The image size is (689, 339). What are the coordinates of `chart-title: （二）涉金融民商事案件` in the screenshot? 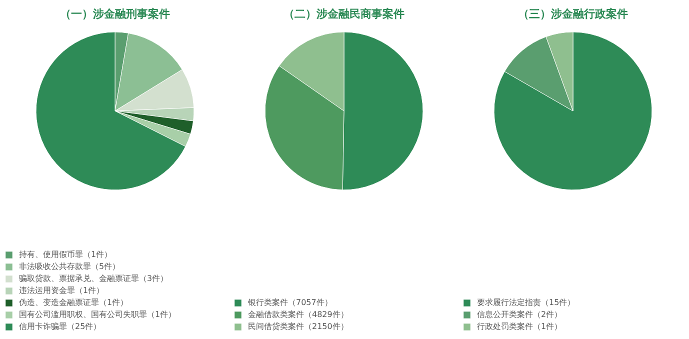 It's located at (344, 14).